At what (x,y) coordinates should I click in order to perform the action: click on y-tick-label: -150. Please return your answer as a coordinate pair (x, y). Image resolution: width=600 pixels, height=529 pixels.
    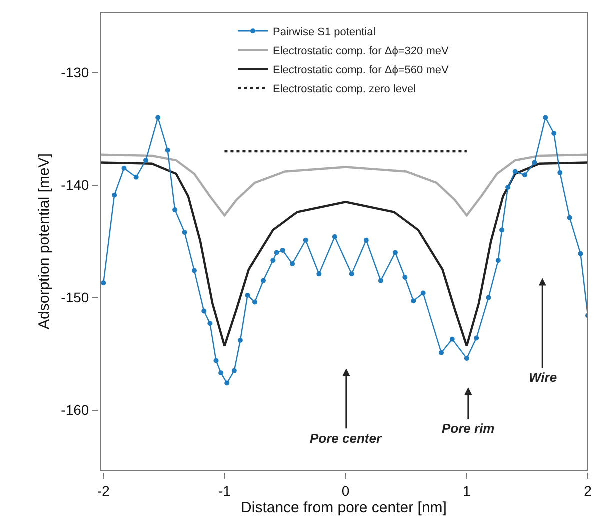
    Looking at the image, I should click on (75, 298).